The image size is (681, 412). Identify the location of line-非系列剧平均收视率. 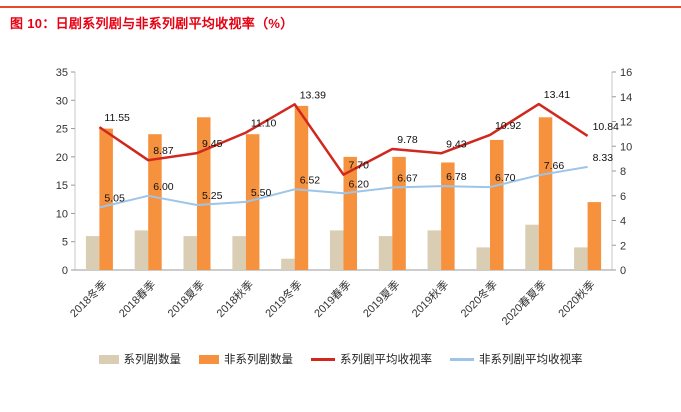
(343, 187).